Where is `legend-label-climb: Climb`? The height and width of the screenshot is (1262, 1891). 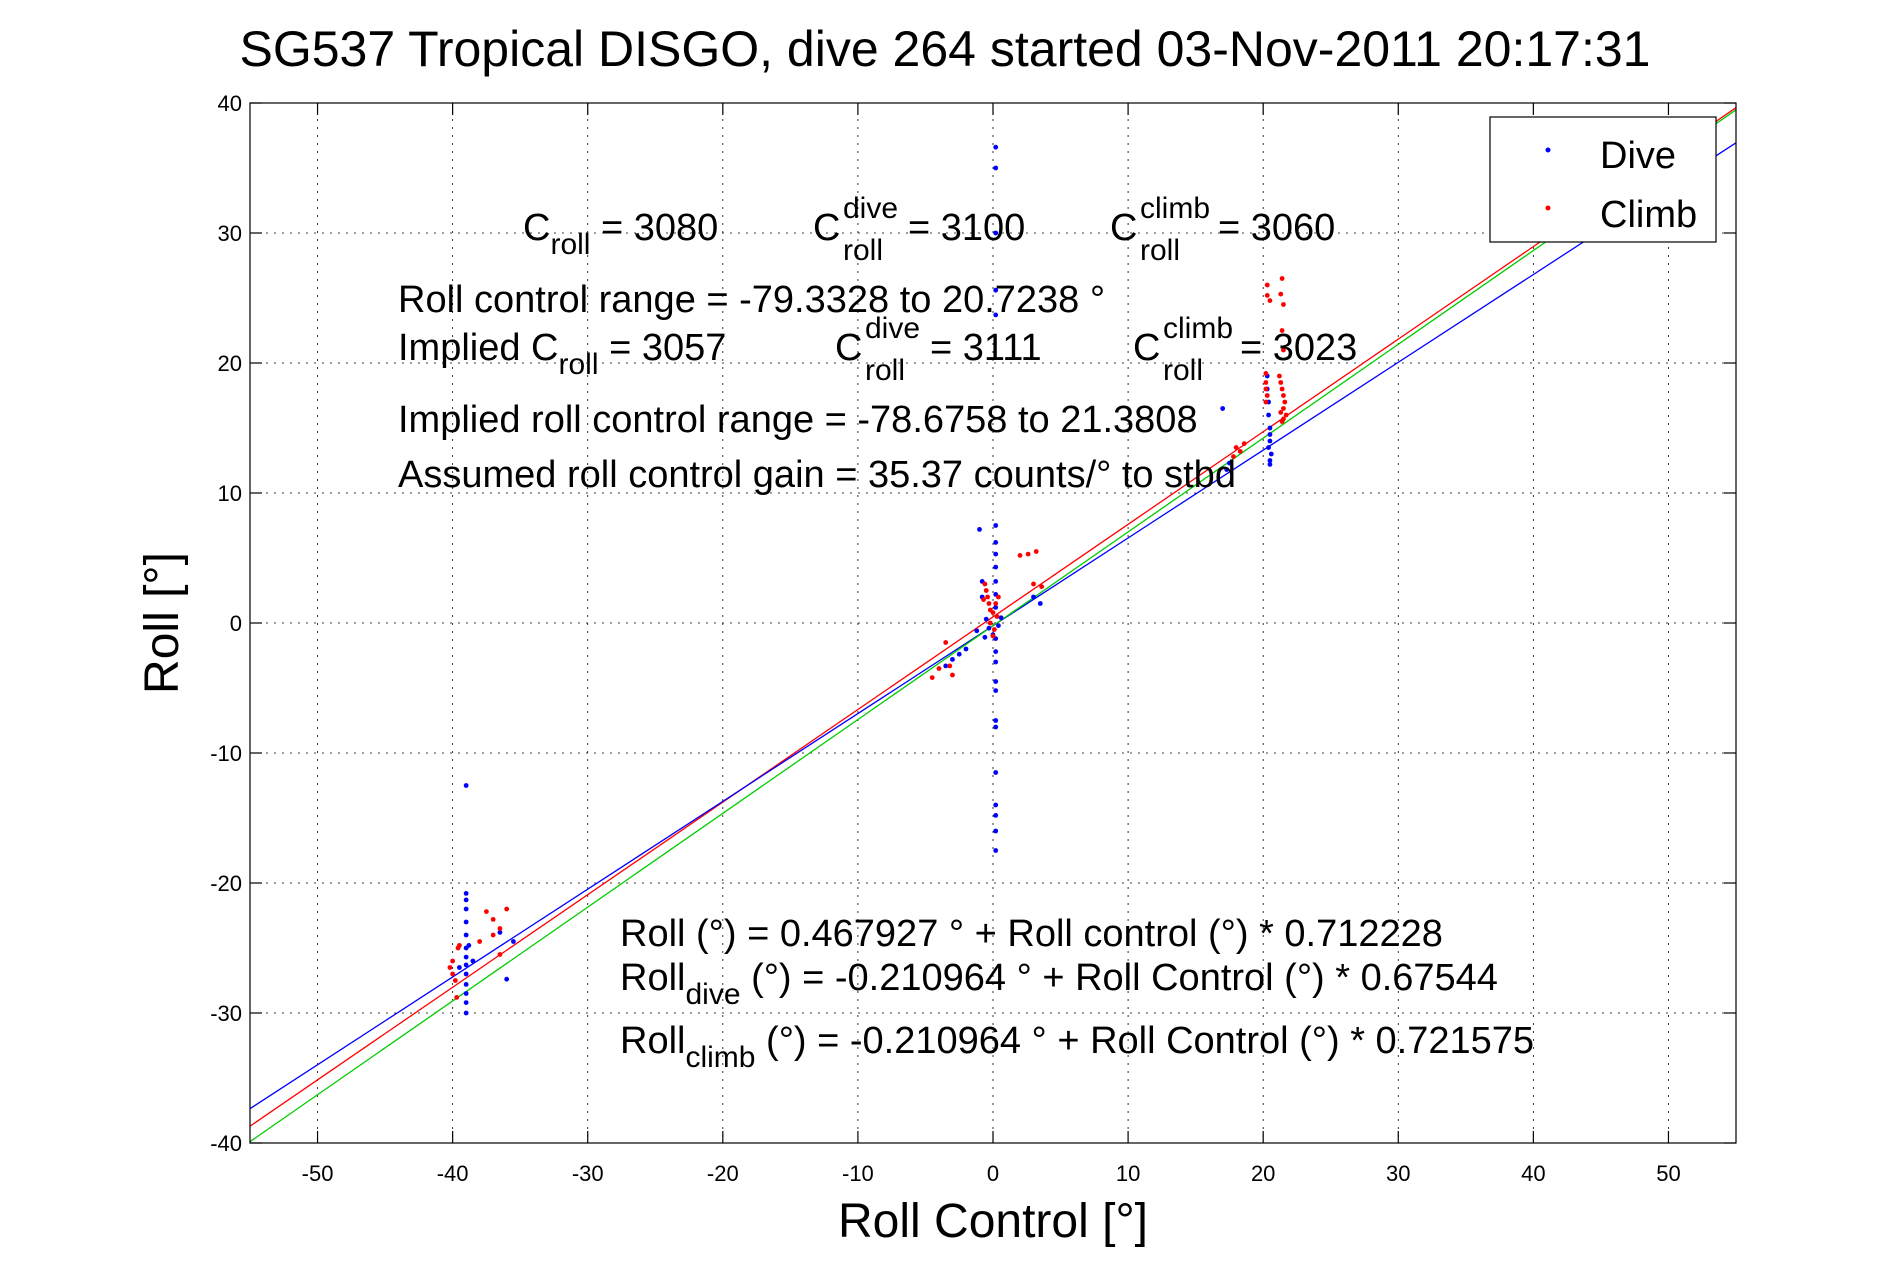
legend-label-climb: Climb is located at coordinates (1648, 215).